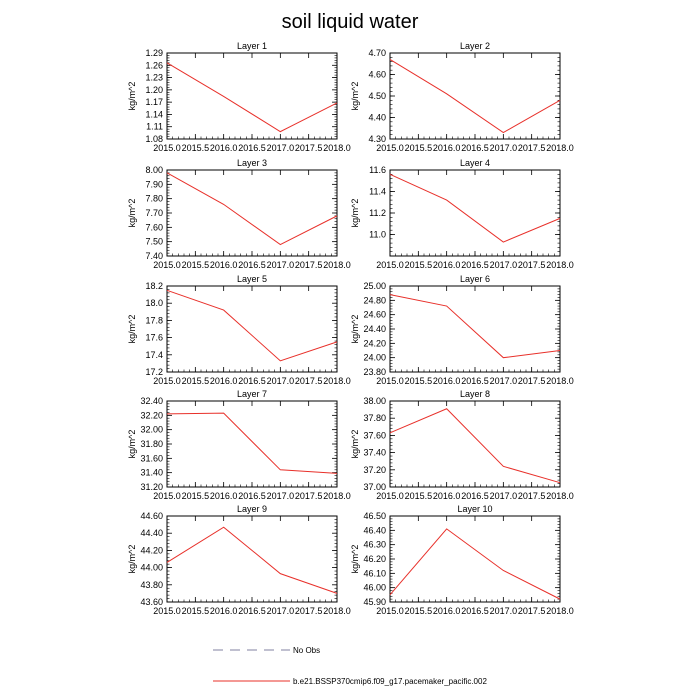  What do you see at coordinates (154, 355) in the screenshot?
I see `y-tick-label: 17.4` at bounding box center [154, 355].